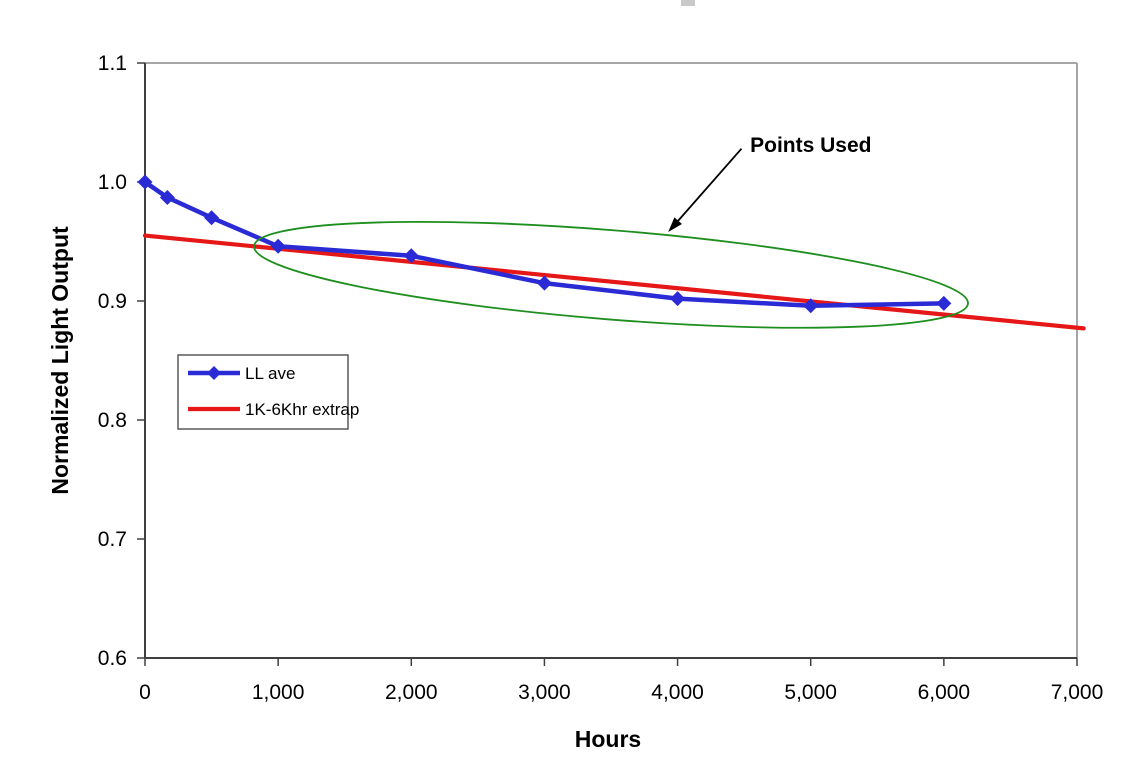  Describe the element at coordinates (944, 692) in the screenshot. I see `x-tick-label: 6,000` at that location.